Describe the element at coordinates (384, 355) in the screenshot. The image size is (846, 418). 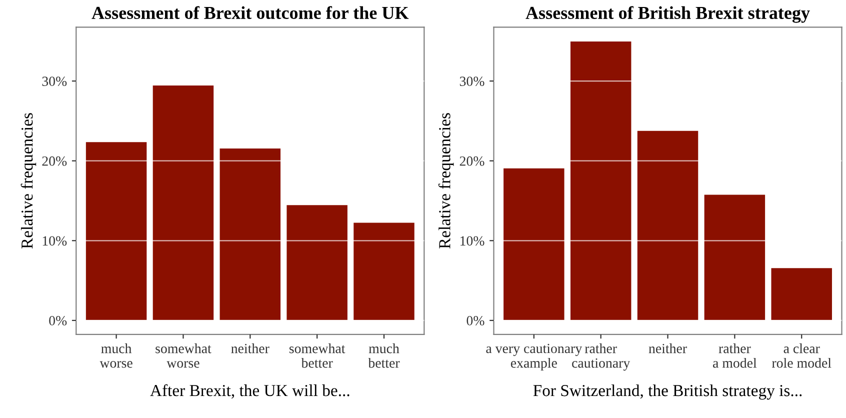
I see `x-tick-label: much better` at that location.